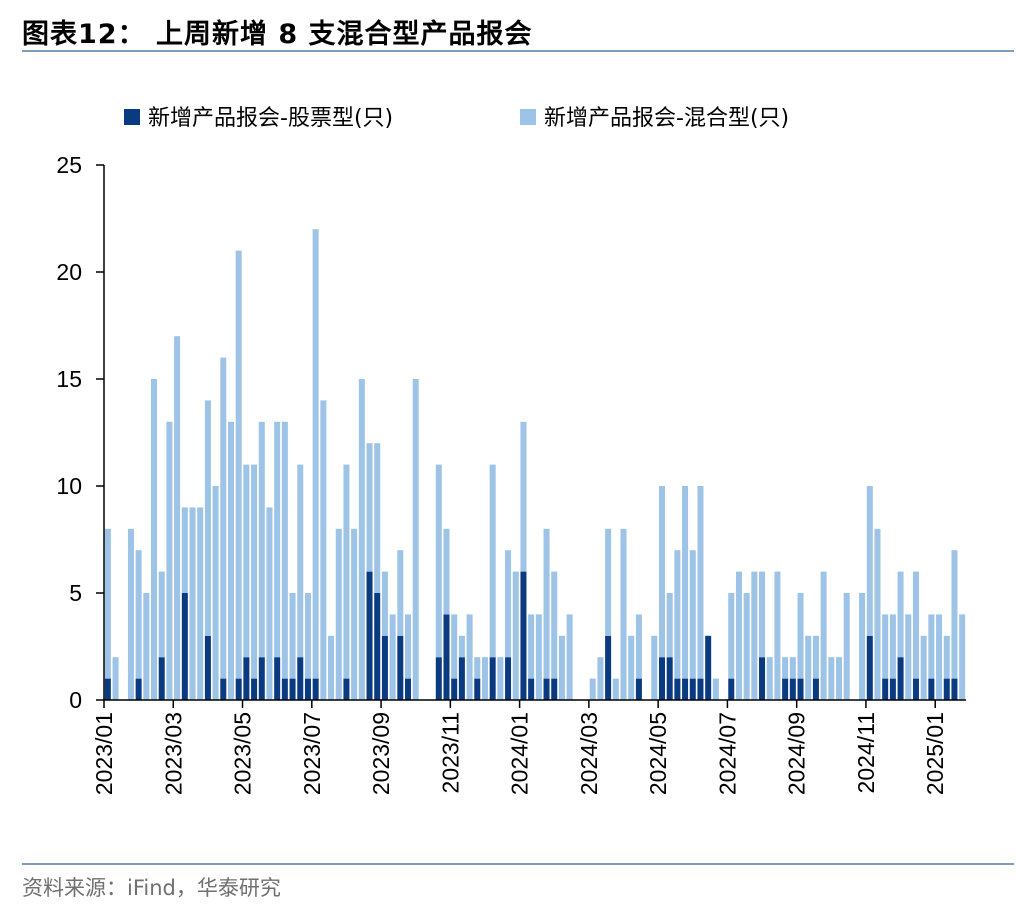 The image size is (1036, 916). Describe the element at coordinates (69, 272) in the screenshot. I see `y-tick-label: 20` at that location.